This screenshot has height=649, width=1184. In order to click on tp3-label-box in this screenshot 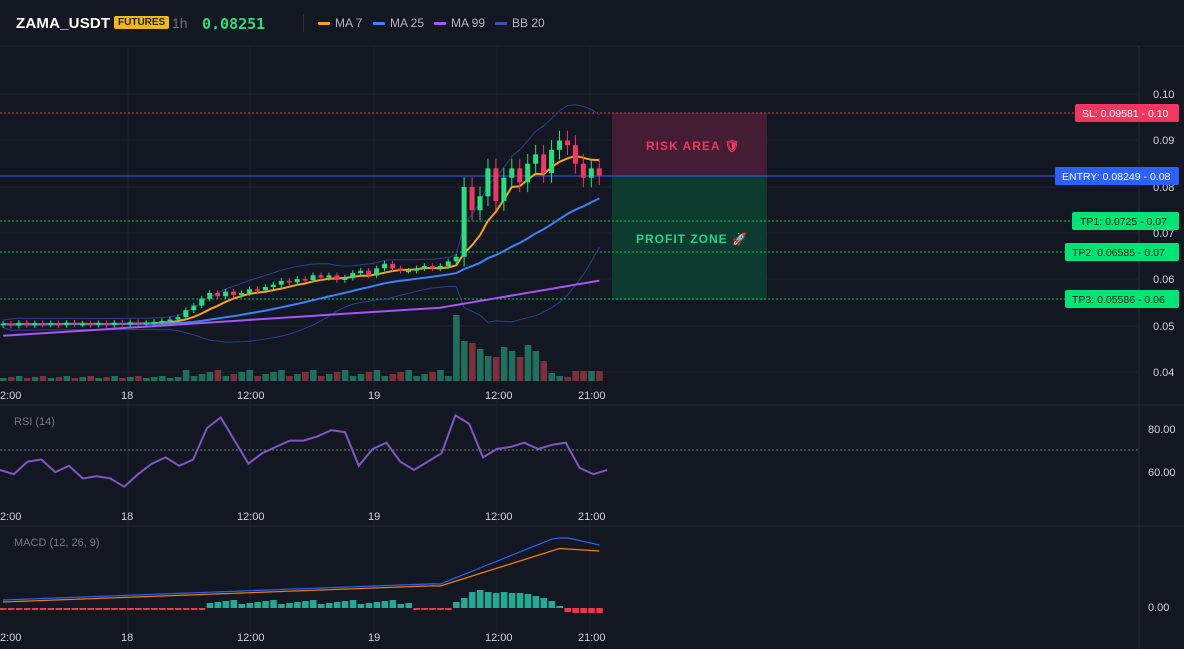, I will do `click(1122, 299)`.